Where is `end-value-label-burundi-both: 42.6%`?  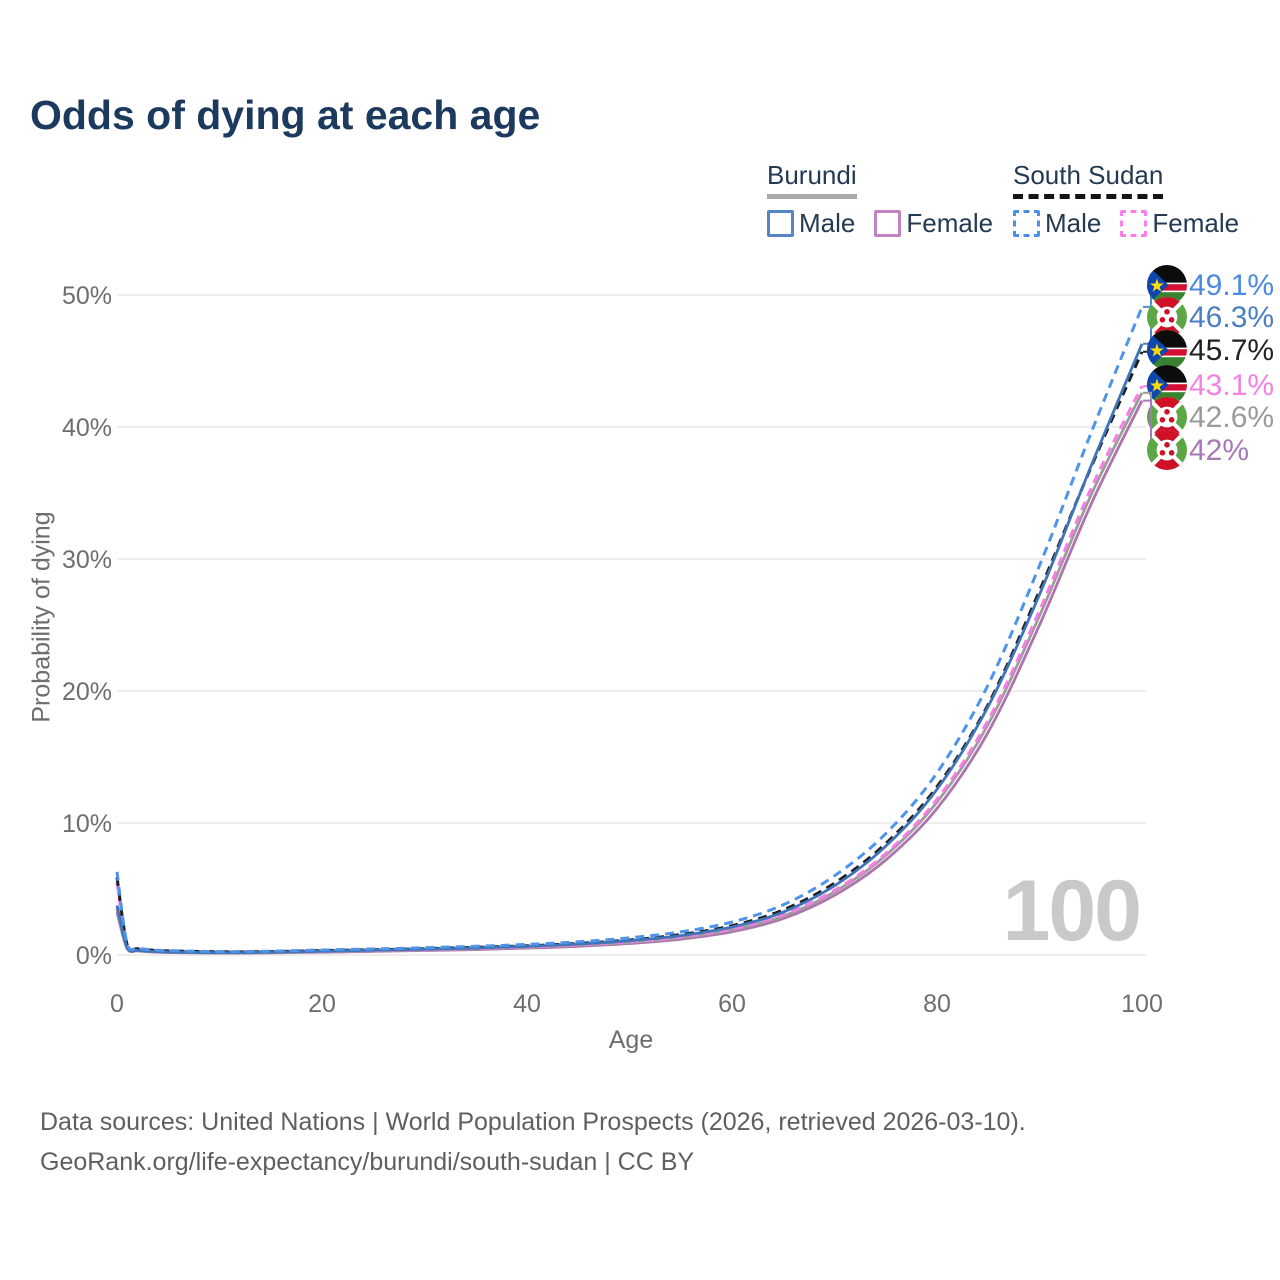
end-value-label-burundi-both: 42.6% is located at coordinates (1231, 417).